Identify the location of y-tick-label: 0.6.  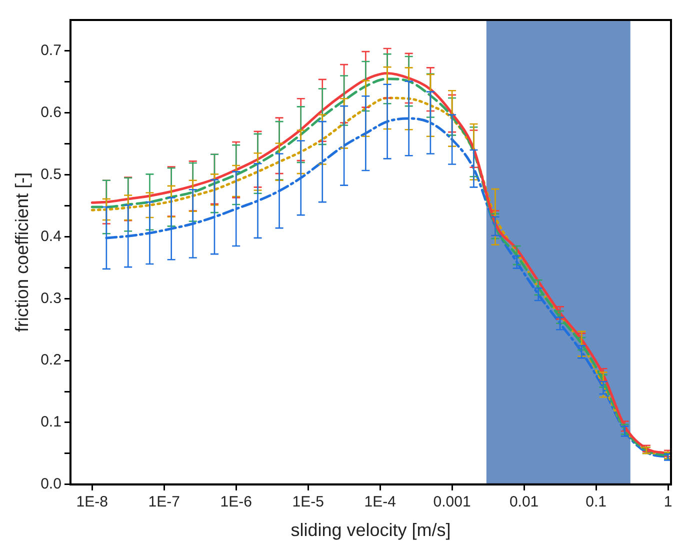
(51, 113).